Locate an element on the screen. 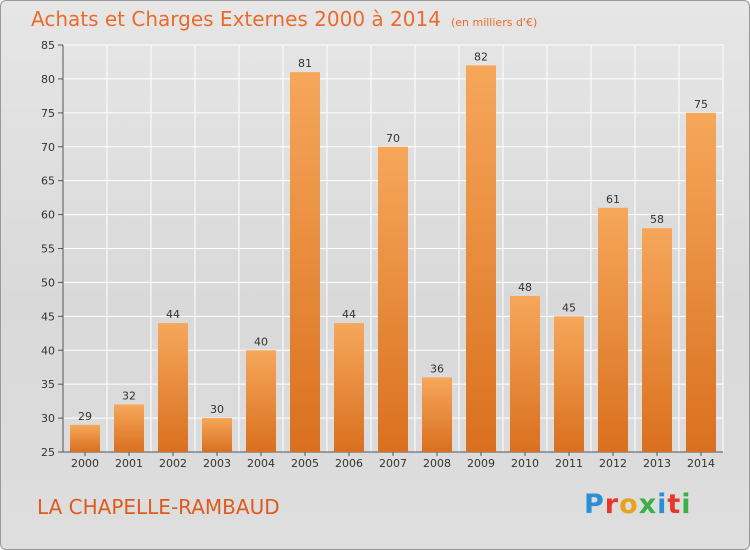 Image resolution: width=750 pixels, height=550 pixels. y-tick-label: 35 is located at coordinates (48, 384).